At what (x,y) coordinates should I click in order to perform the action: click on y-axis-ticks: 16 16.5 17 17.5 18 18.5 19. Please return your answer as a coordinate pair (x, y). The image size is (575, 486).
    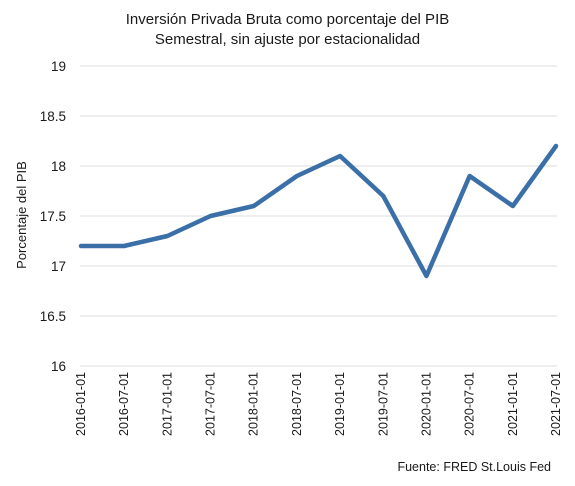
    Looking at the image, I should click on (53, 216).